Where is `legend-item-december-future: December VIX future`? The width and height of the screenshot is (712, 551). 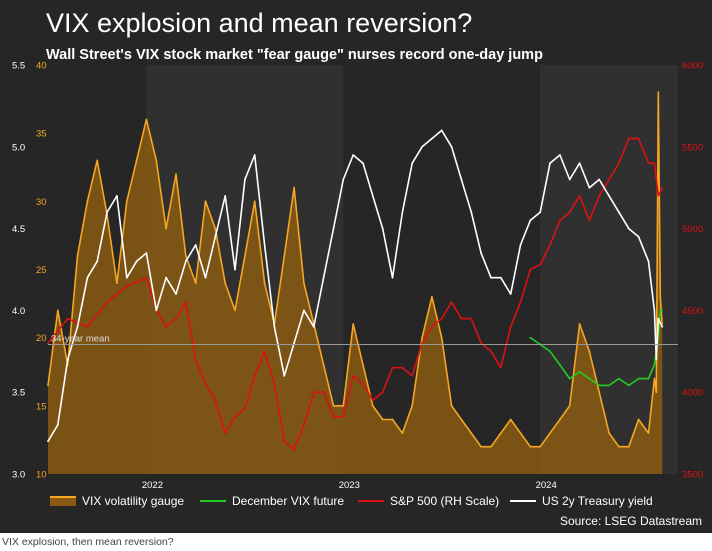 legend-item-december-future: December VIX future is located at coordinates (272, 501).